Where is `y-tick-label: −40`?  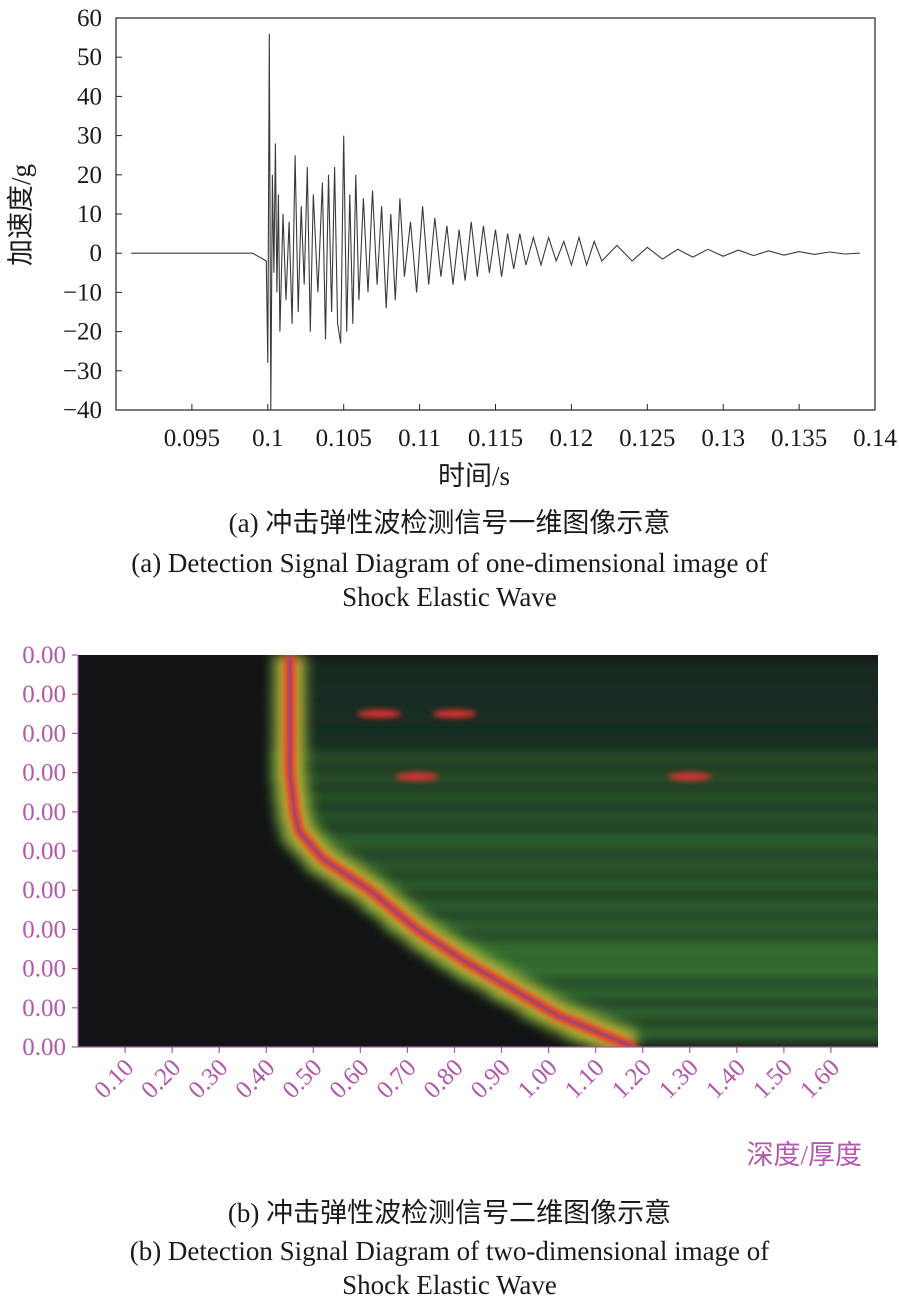 y-tick-label: −40 is located at coordinates (82, 410).